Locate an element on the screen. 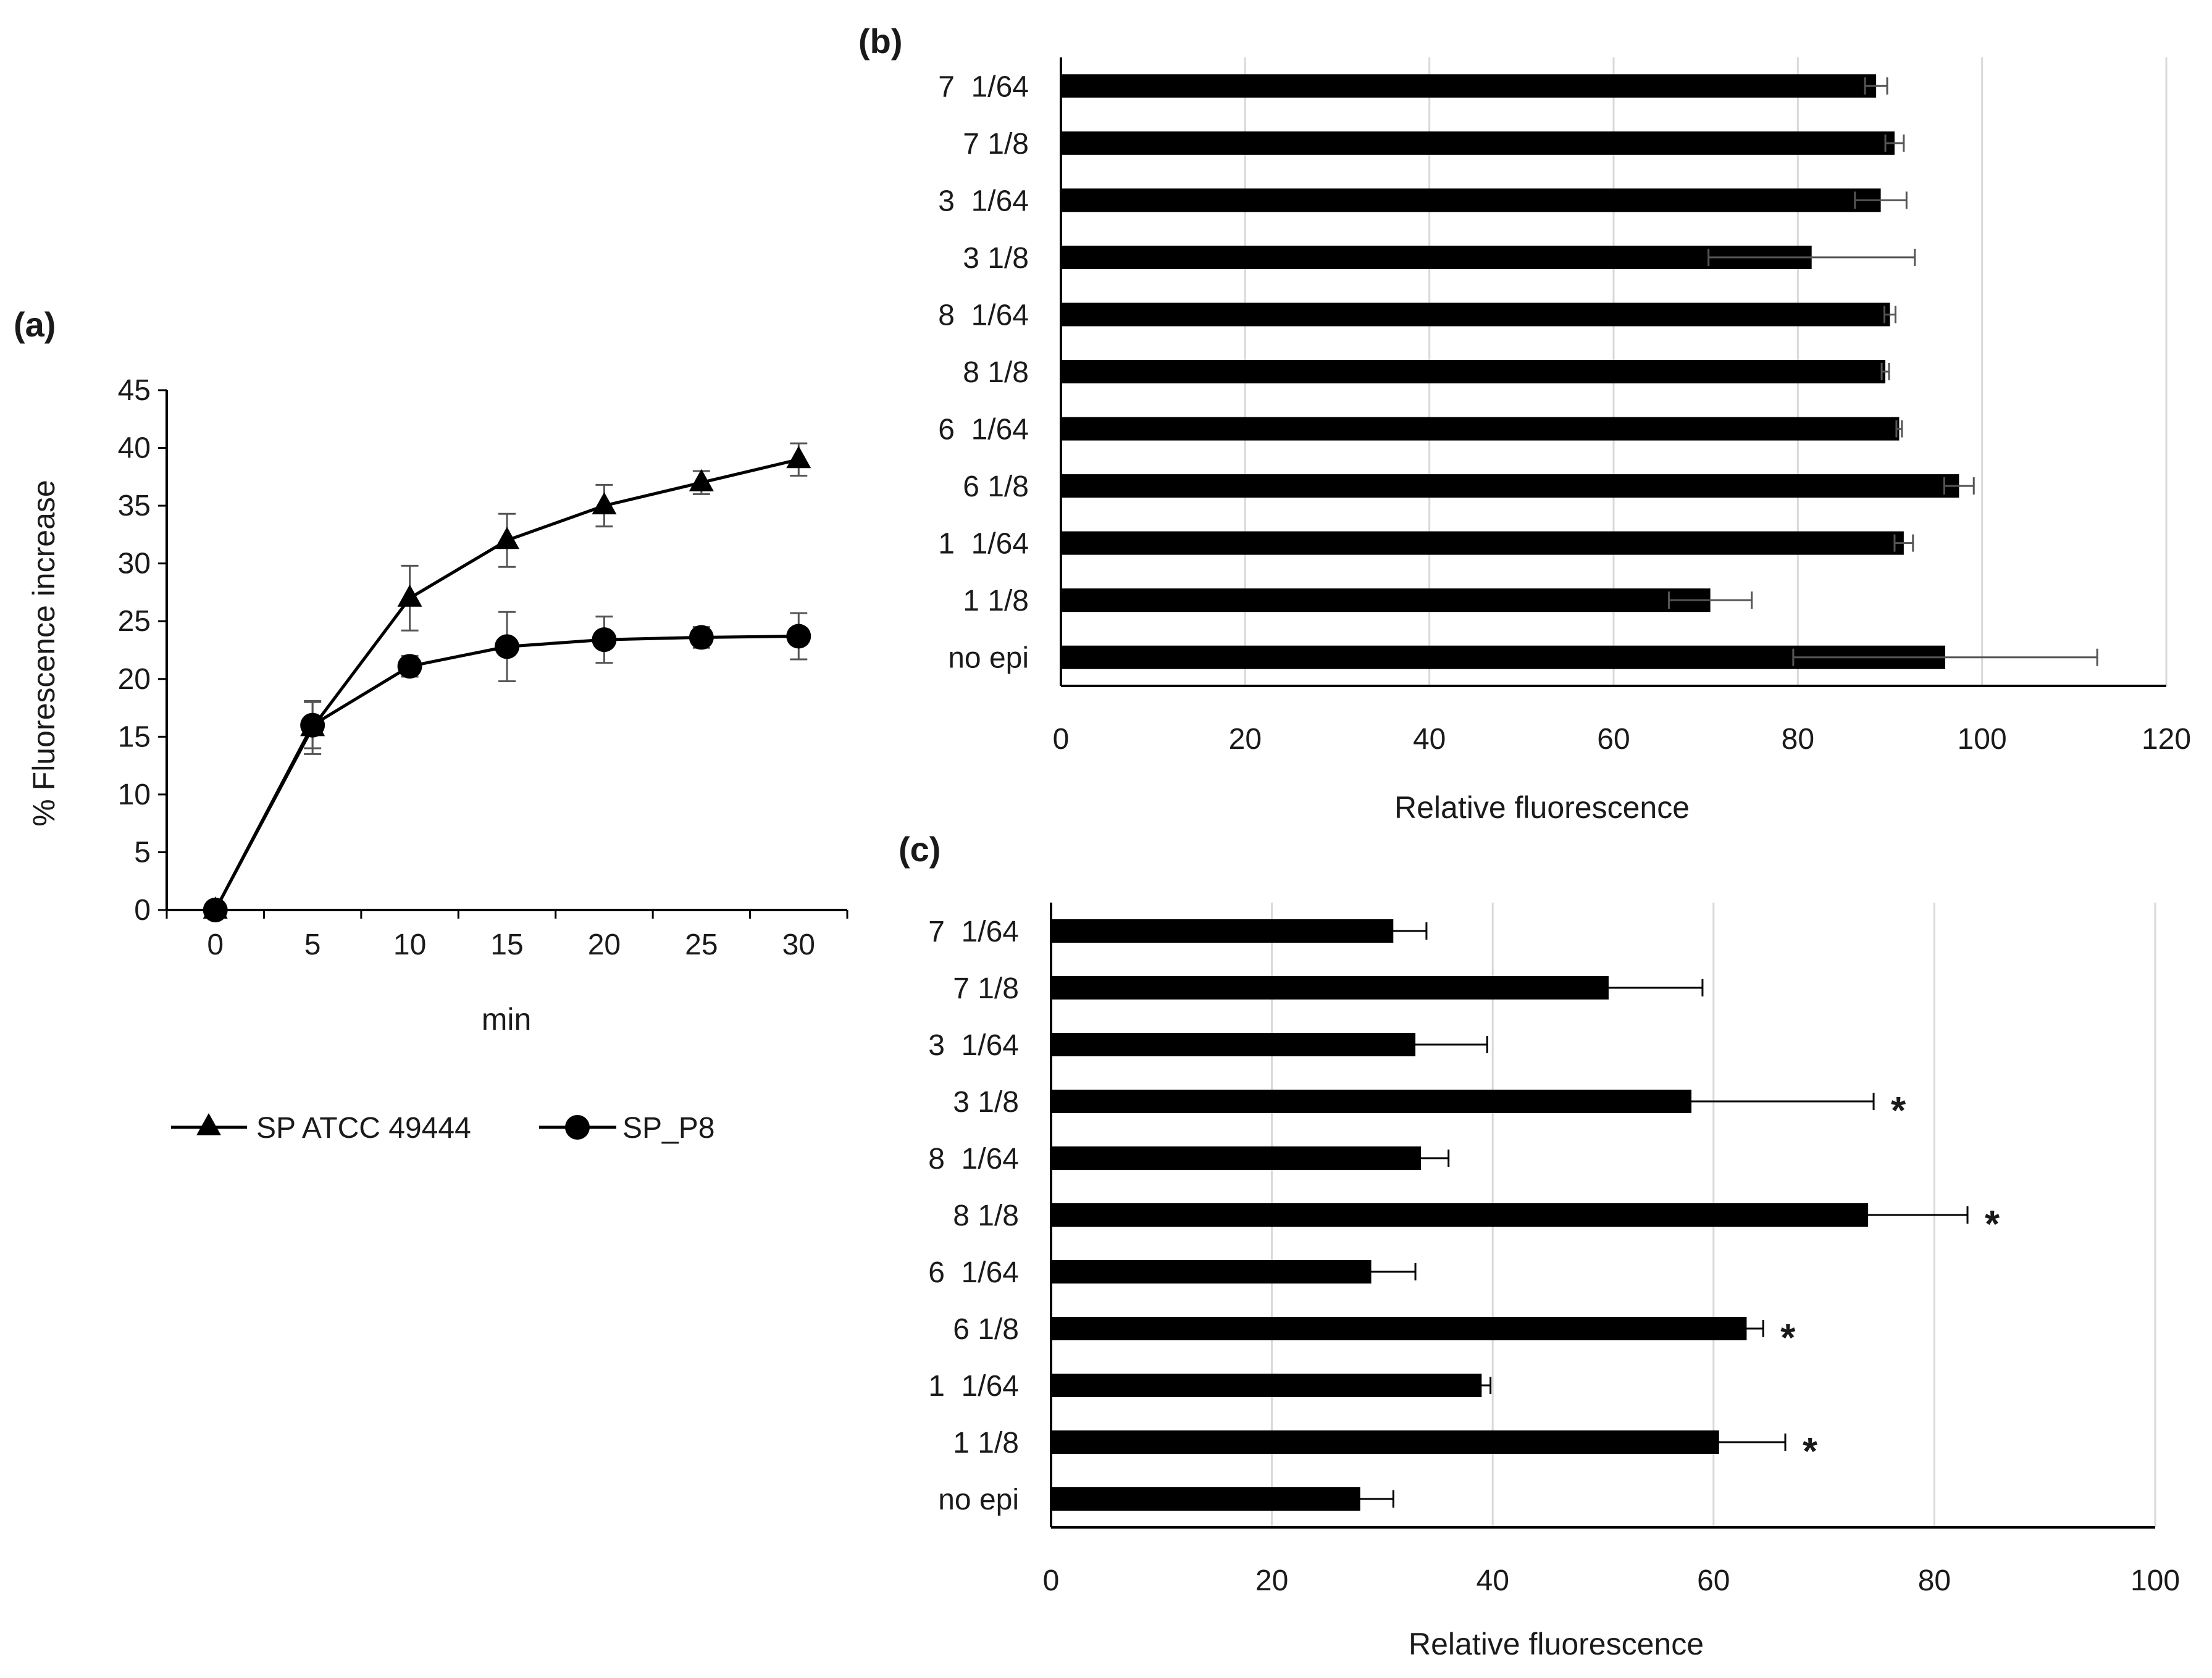 This screenshot has width=2212, height=1678. x-tick-label-a: 30 is located at coordinates (799, 945).